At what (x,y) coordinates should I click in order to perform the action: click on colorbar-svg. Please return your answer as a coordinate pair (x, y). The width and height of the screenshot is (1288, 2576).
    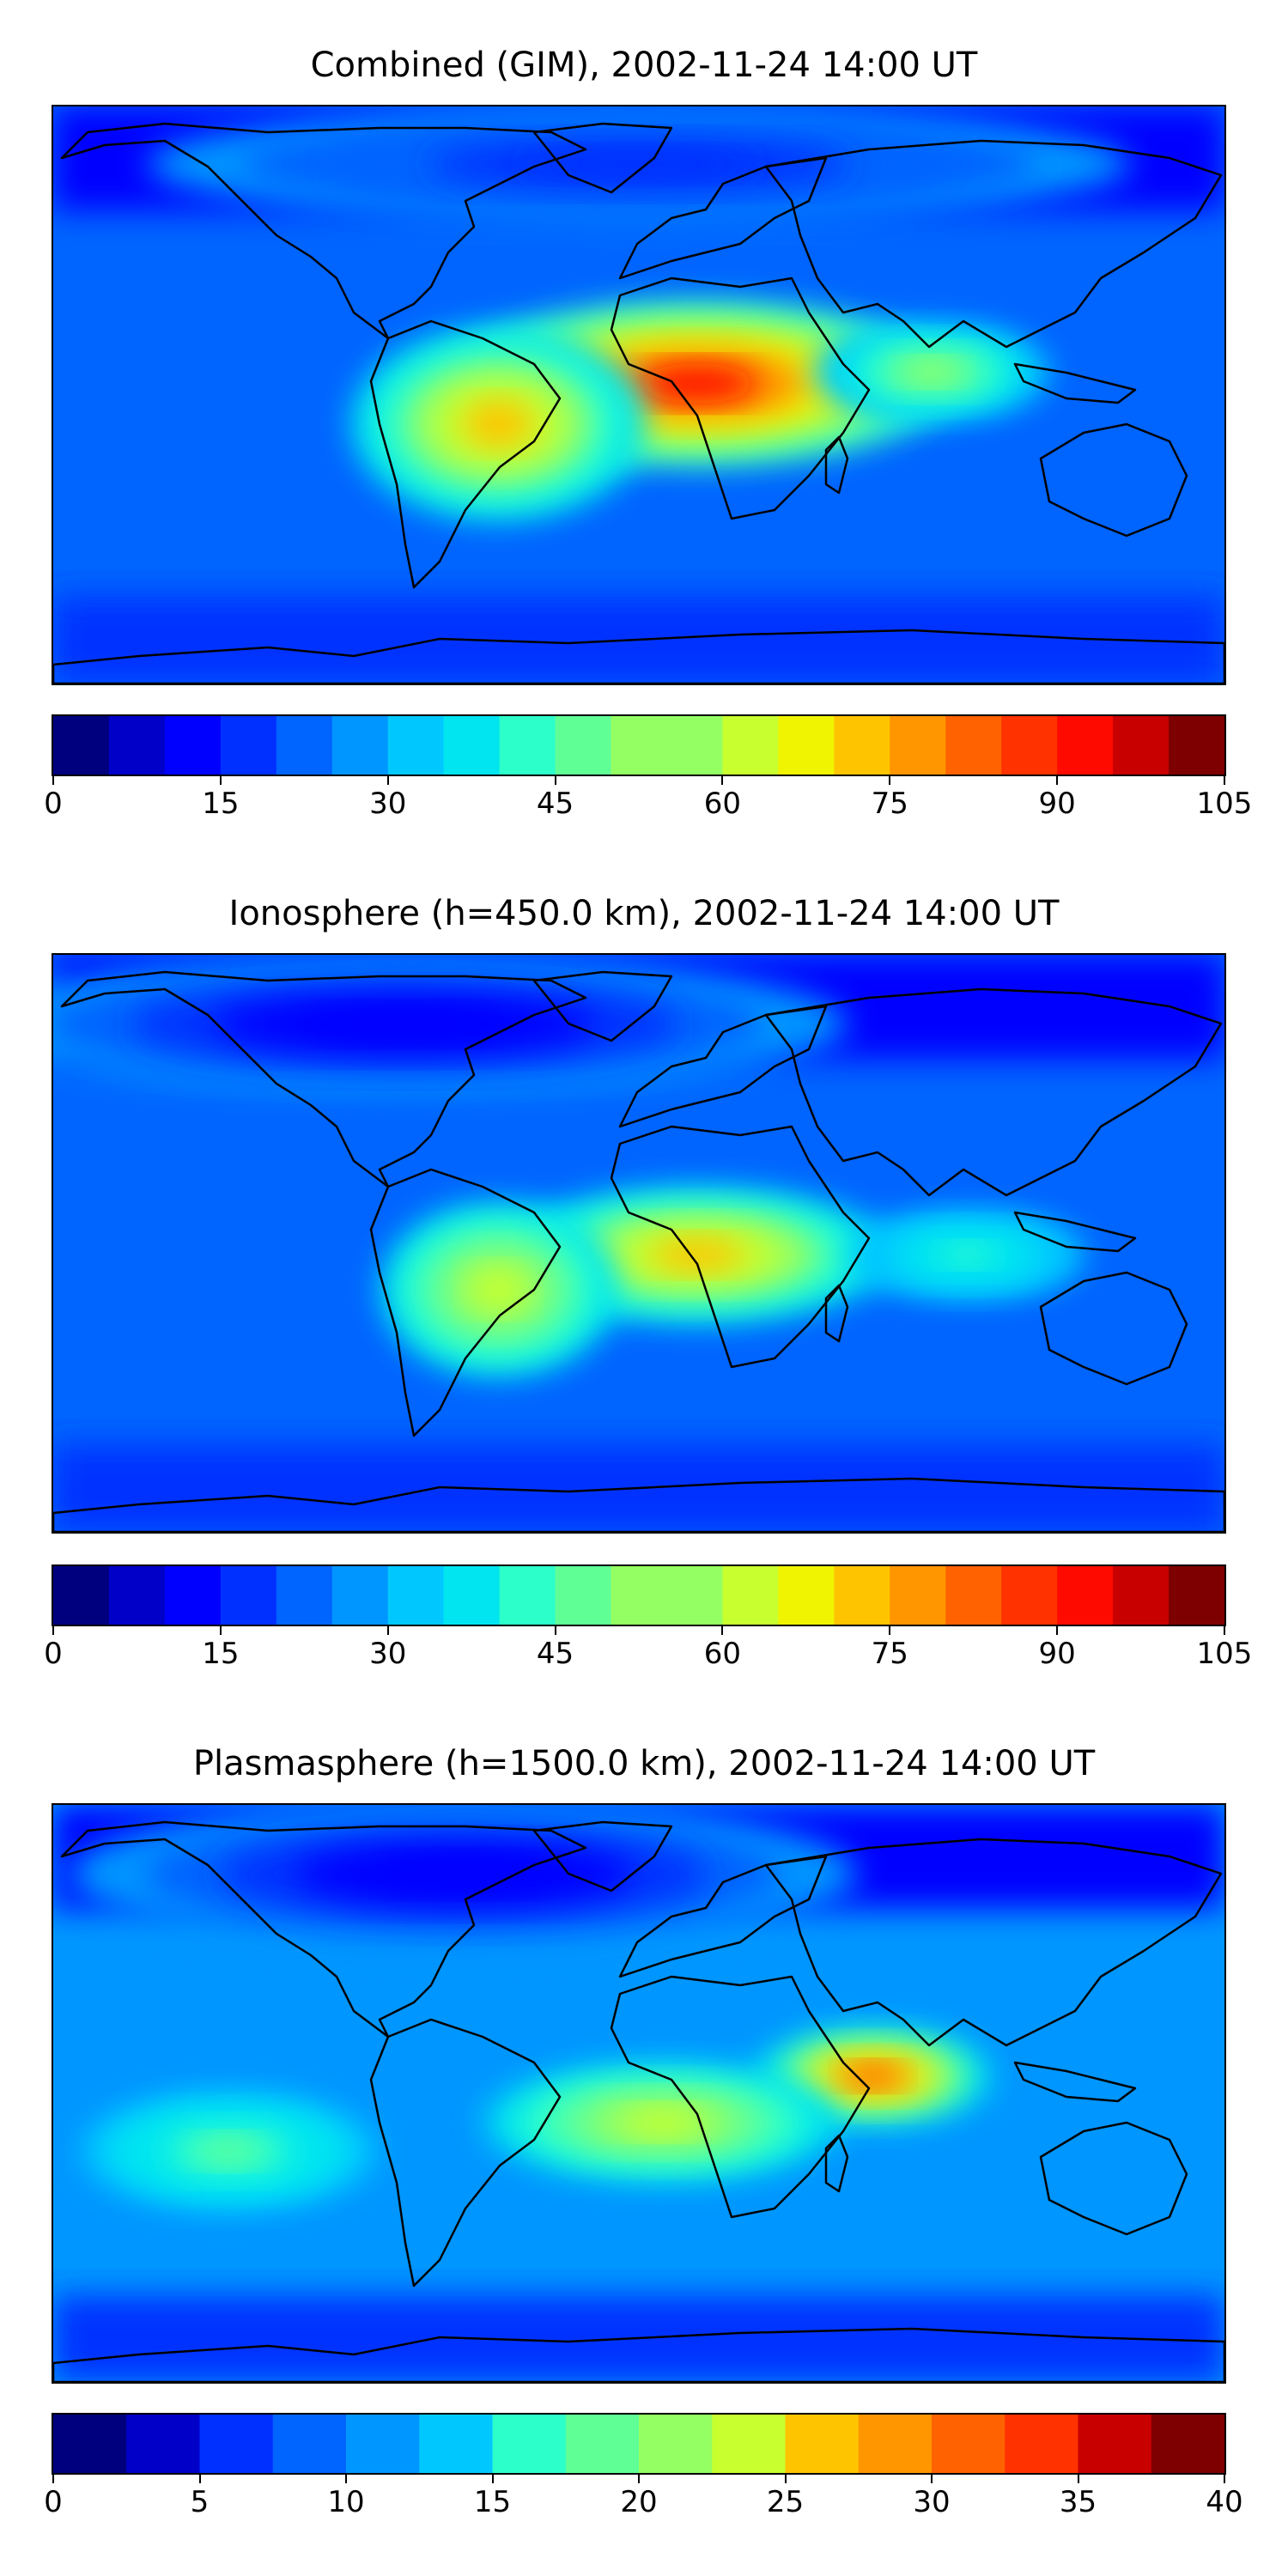
    Looking at the image, I should click on (638, 746).